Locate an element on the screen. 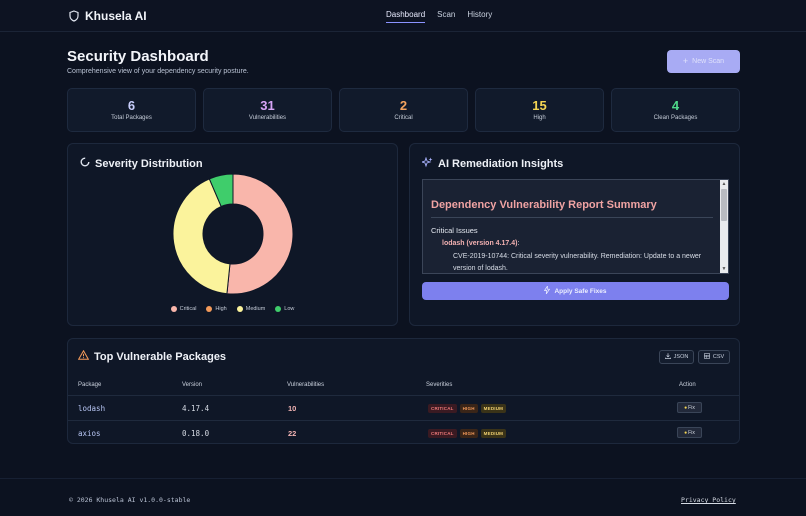 Image resolution: width=806 pixels, height=516 pixels. report-title: Dependency Vulnerability Report Summary is located at coordinates (544, 205).